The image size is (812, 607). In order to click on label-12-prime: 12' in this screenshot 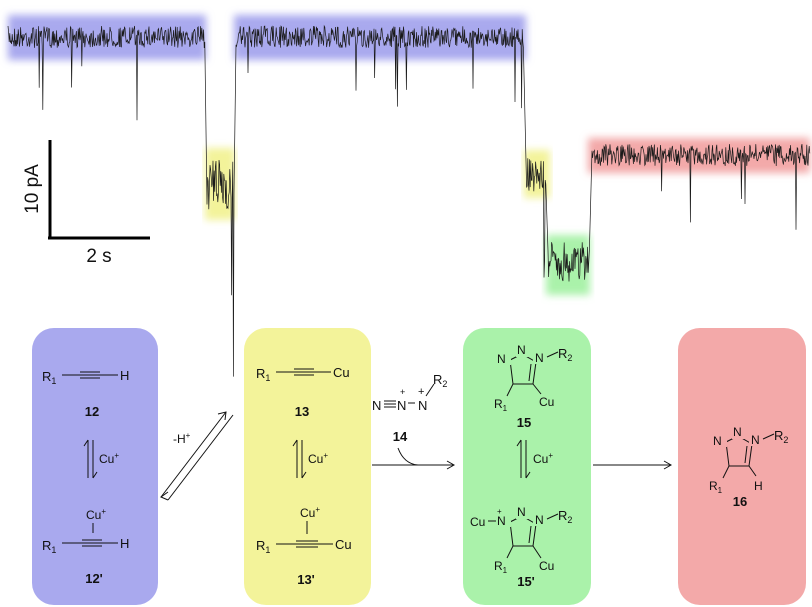, I will do `click(94, 578)`.